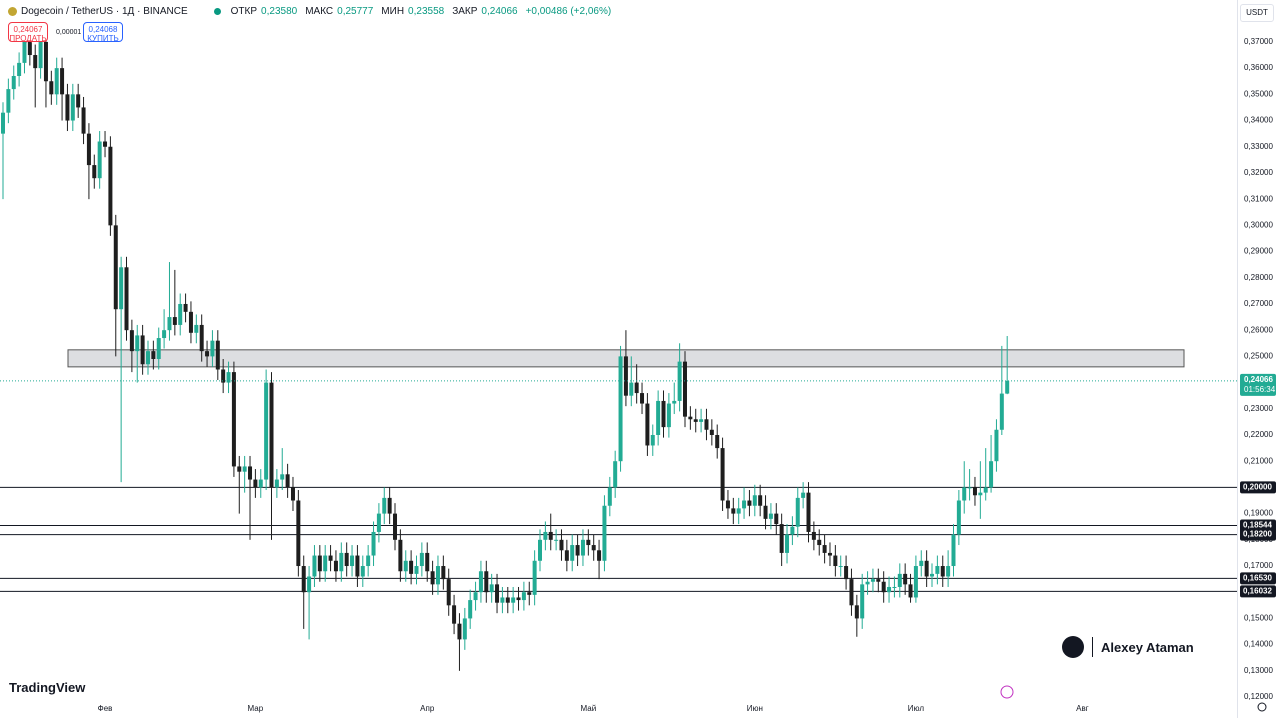 The height and width of the screenshot is (718, 1280). Describe the element at coordinates (1258, 120) in the screenshot. I see `y-tick-label: 0,34000` at that location.